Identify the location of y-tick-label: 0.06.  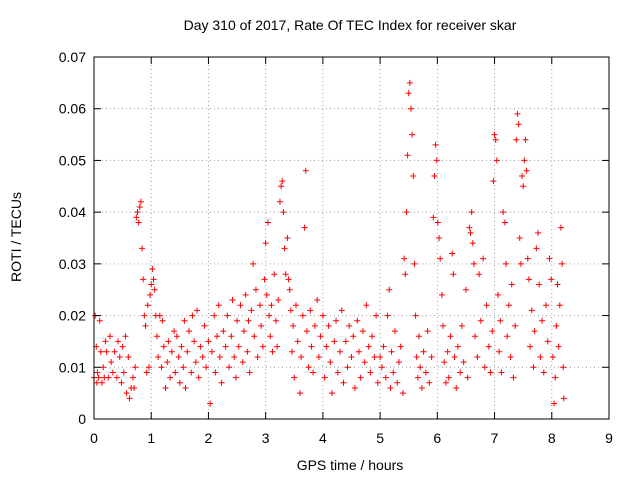
(72, 109).